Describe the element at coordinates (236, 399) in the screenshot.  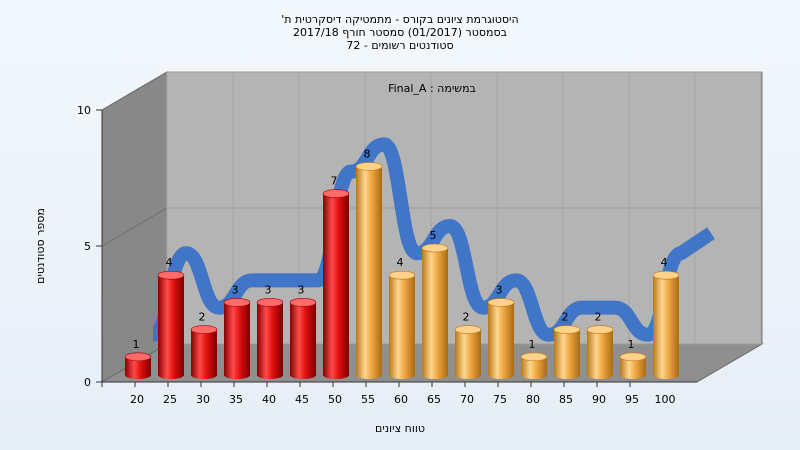
I see `x-tick-label: 35` at that location.